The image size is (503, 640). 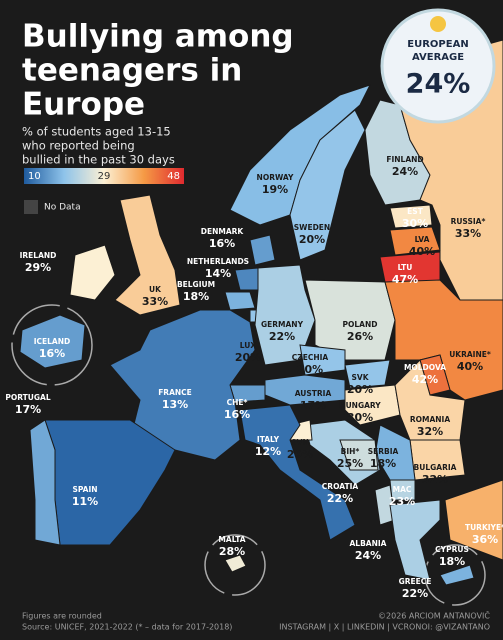 What do you see at coordinates (452, 549) in the screenshot?
I see `country-name: CYPRUS` at bounding box center [452, 549].